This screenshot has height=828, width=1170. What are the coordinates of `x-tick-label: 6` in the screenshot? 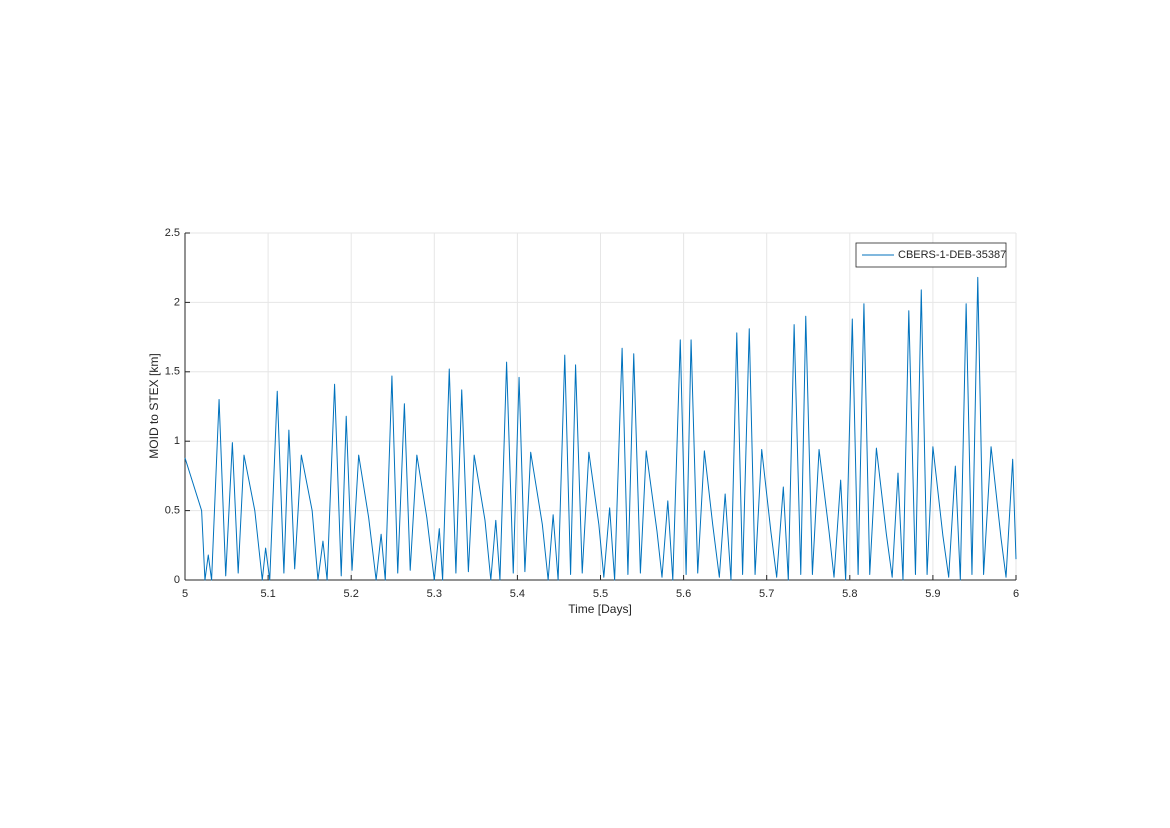 It's located at (1016, 594).